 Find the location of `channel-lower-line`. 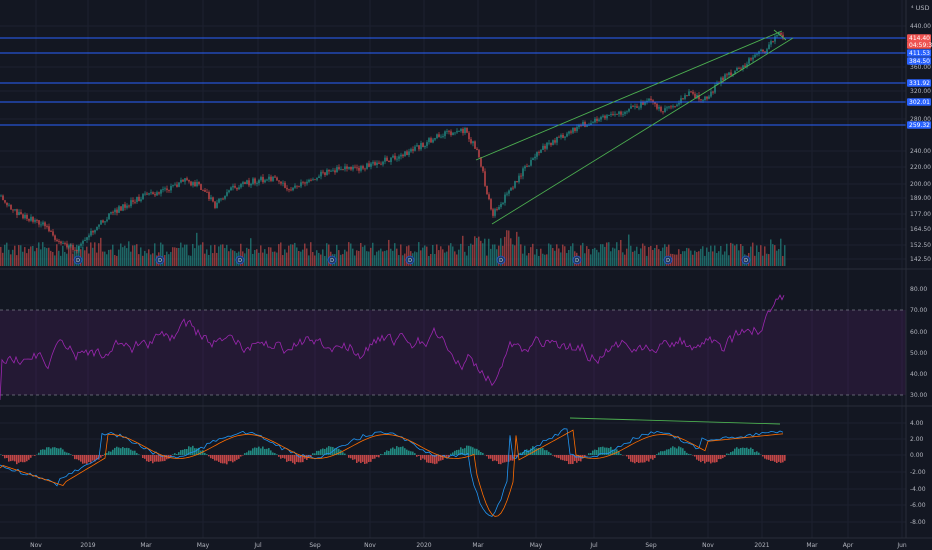

channel-lower-line is located at coordinates (642, 131).